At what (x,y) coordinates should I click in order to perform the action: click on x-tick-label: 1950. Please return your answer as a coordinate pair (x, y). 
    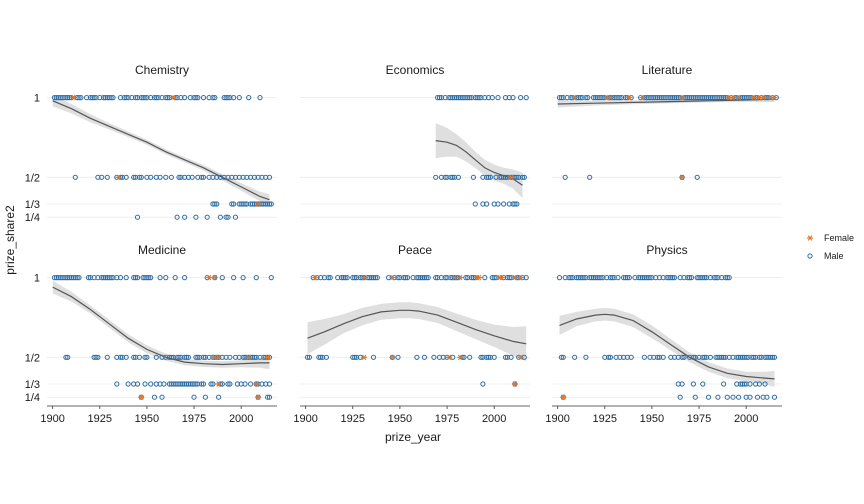
    Looking at the image, I should click on (400, 419).